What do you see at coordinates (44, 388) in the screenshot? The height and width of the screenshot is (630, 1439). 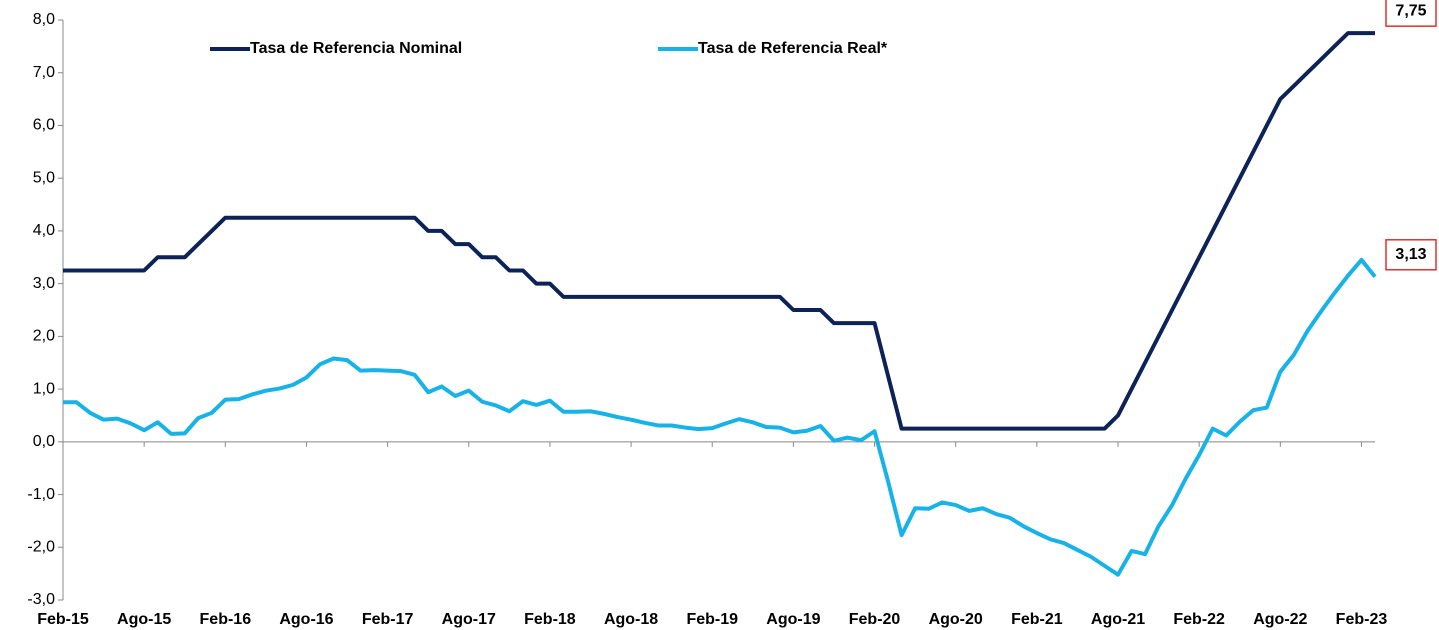 I see `y-tick-label: 1,0` at bounding box center [44, 388].